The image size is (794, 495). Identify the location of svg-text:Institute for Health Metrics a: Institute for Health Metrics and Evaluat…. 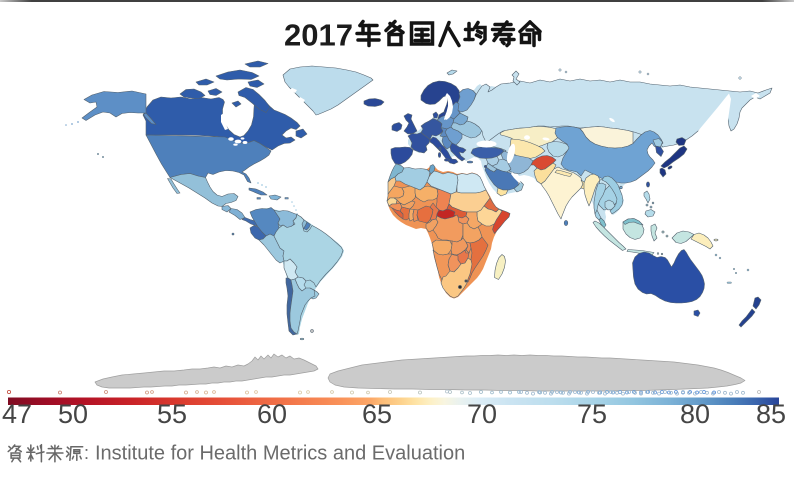
(280, 454).